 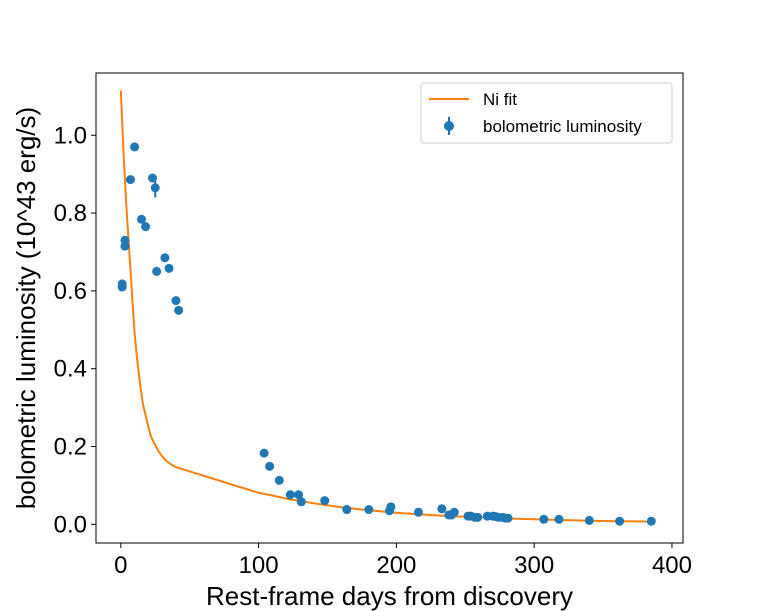 I want to click on legend-box, so click(x=546, y=113).